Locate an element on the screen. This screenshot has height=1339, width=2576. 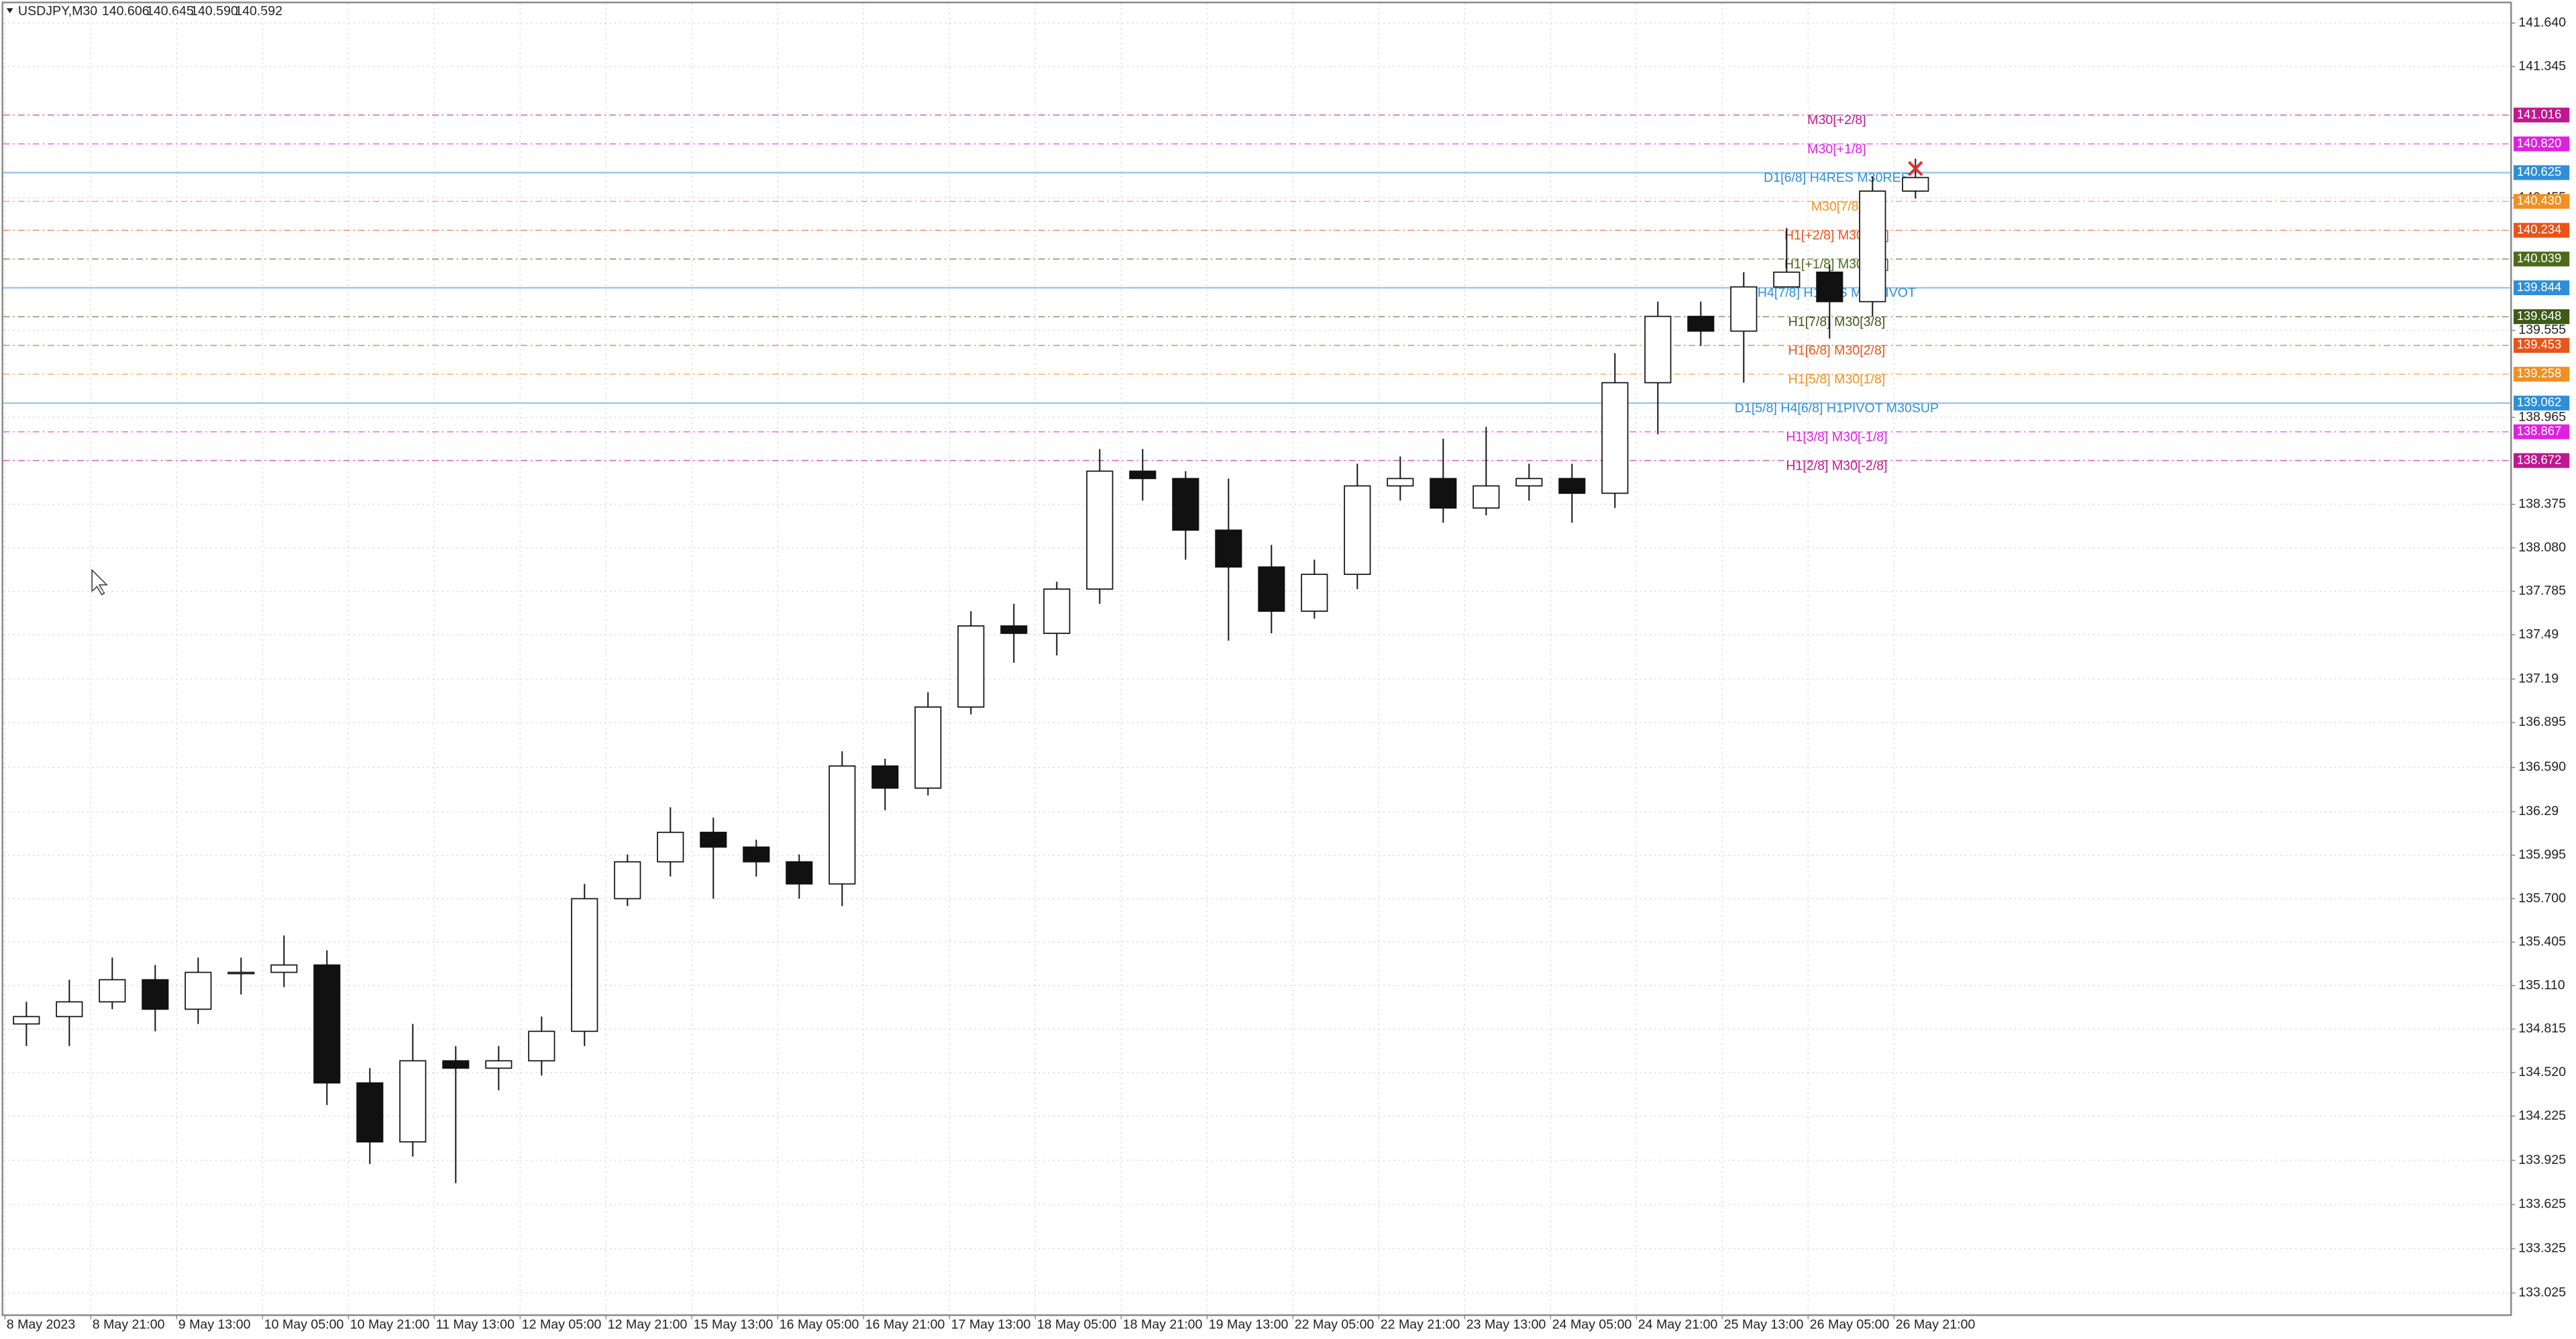
x-tick-label: 23 May 13:00 is located at coordinates (1506, 1324).